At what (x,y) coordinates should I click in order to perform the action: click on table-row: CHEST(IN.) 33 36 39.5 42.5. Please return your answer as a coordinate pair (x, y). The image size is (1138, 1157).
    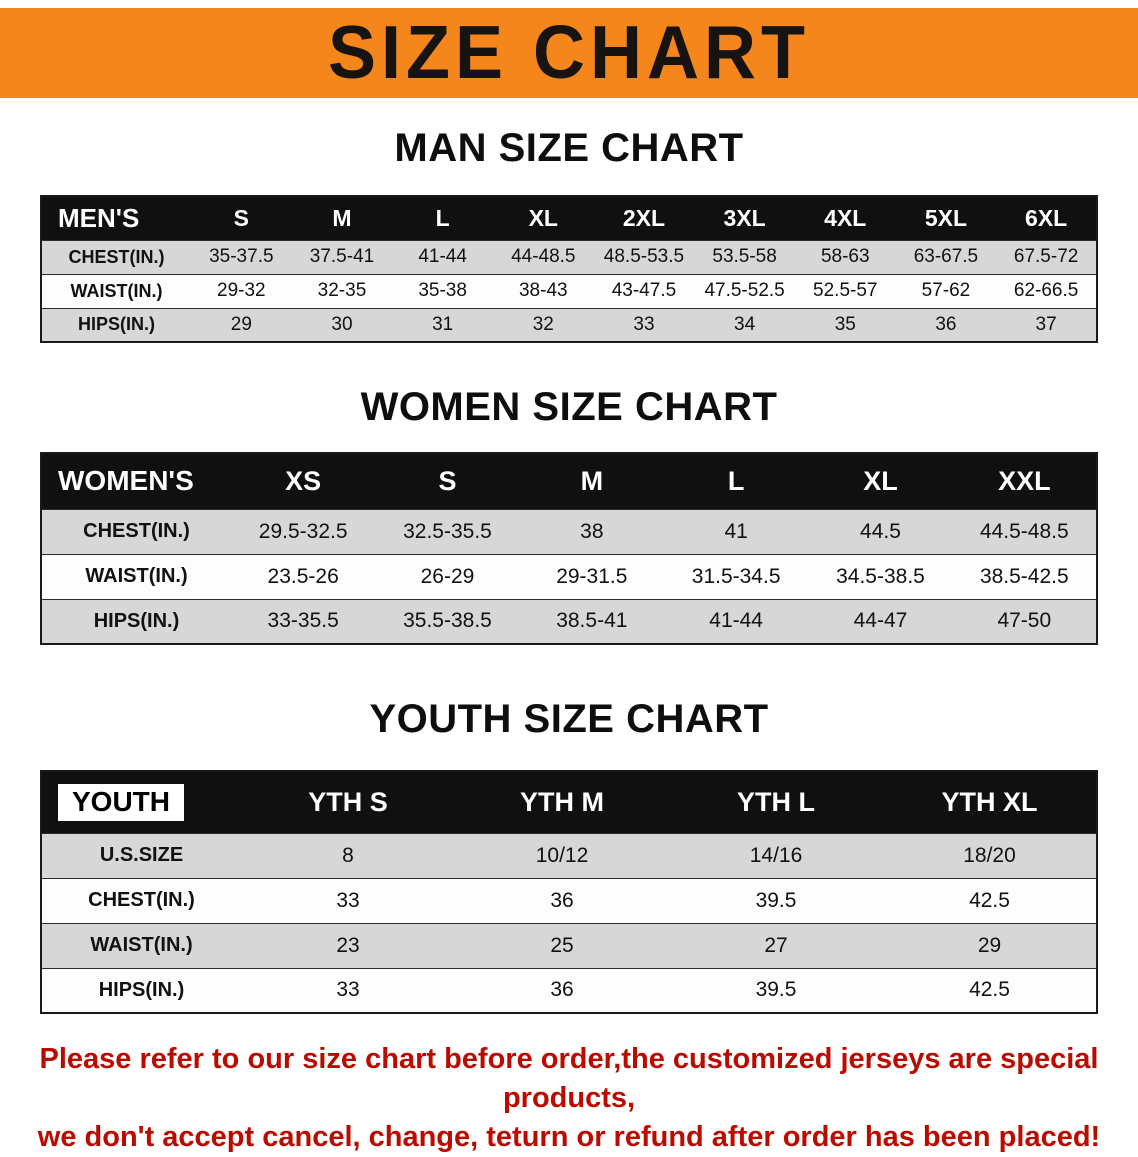
    Looking at the image, I should click on (569, 900).